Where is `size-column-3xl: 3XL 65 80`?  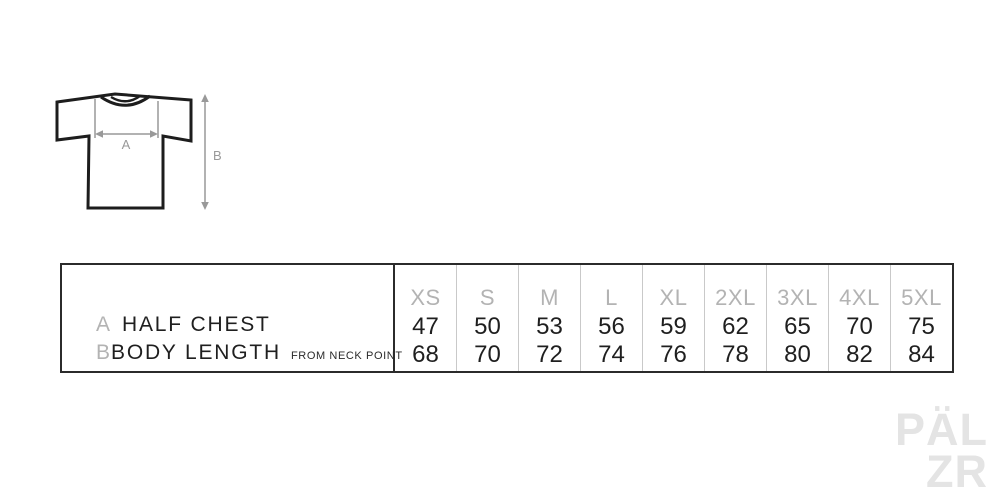 size-column-3xl: 3XL 65 80 is located at coordinates (797, 318).